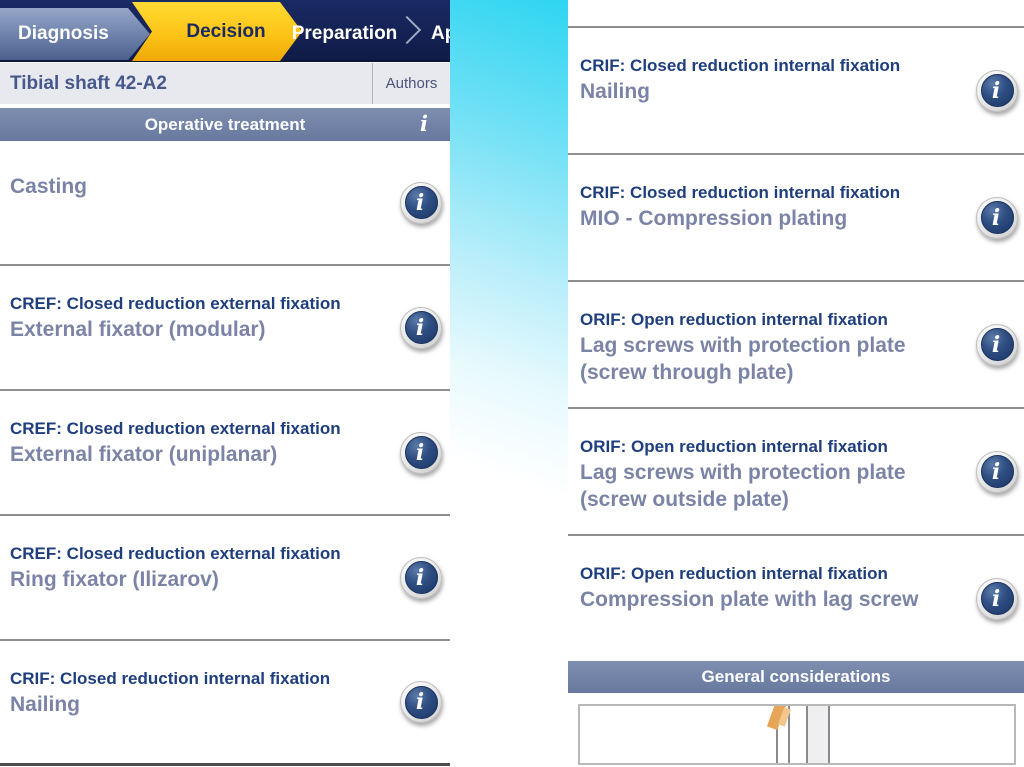 The width and height of the screenshot is (1024, 767). I want to click on tab-approach-label: Ap, so click(440, 33).